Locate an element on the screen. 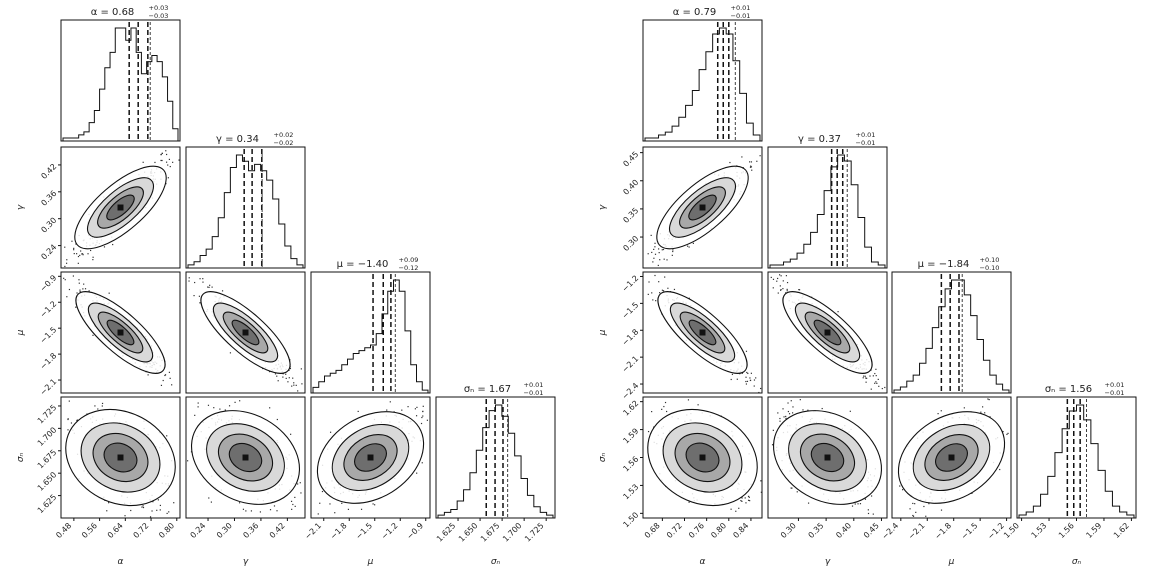 The height and width of the screenshot is (578, 1160). title-right-1: γ = 0.37 is located at coordinates (819, 139).